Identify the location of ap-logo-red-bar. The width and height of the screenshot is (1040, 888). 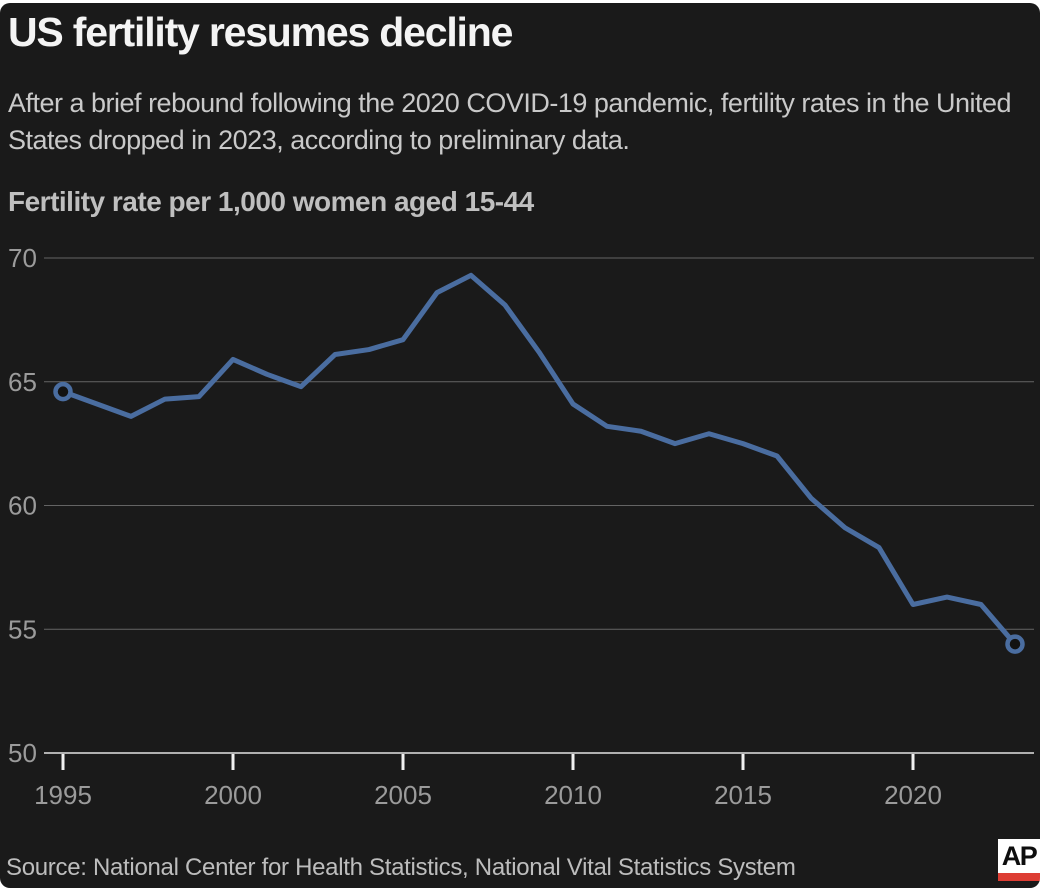
(1019, 877).